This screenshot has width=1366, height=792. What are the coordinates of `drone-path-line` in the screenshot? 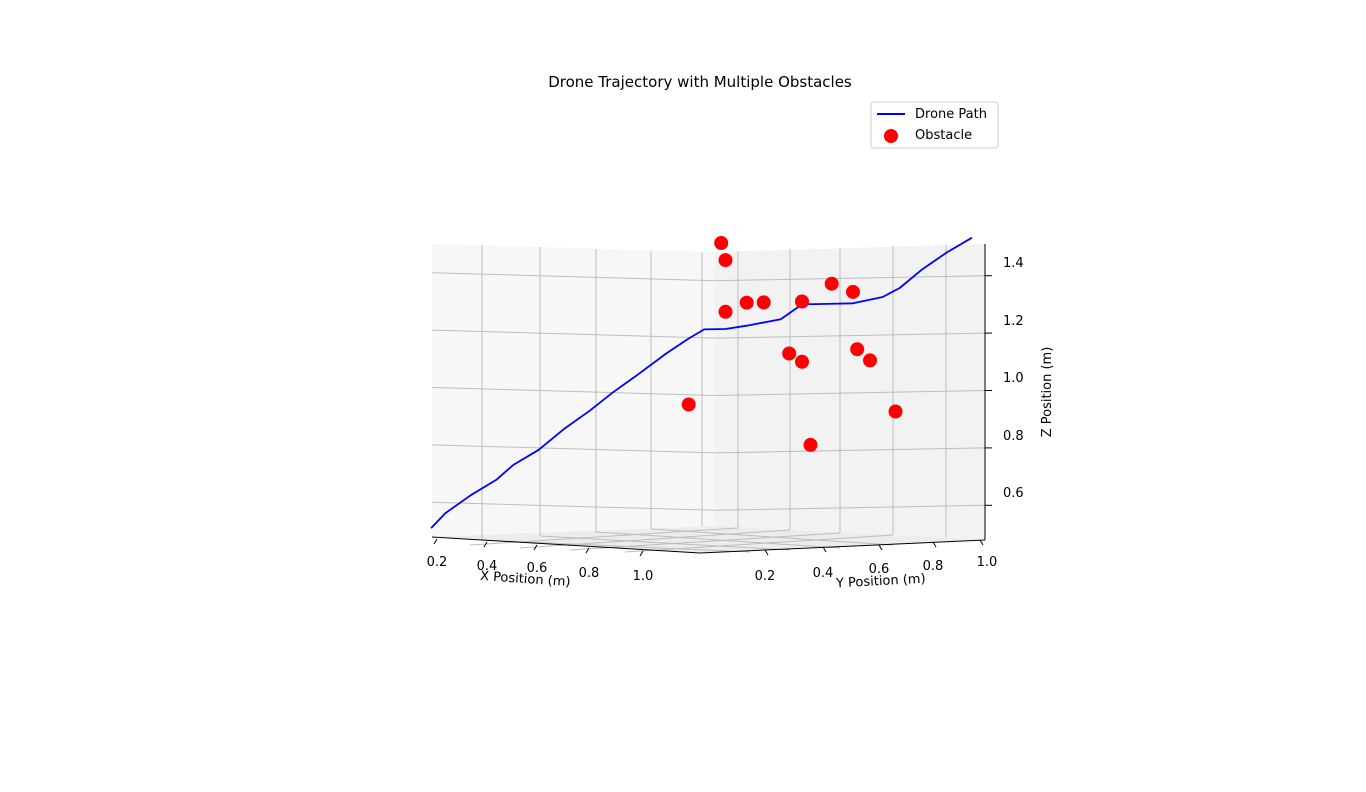 It's located at (701, 382).